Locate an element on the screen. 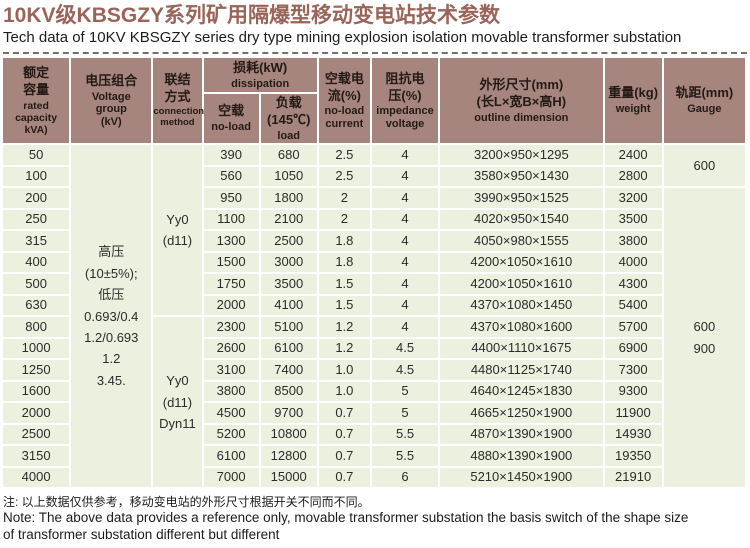  cell-weight: 4000 is located at coordinates (633, 262).